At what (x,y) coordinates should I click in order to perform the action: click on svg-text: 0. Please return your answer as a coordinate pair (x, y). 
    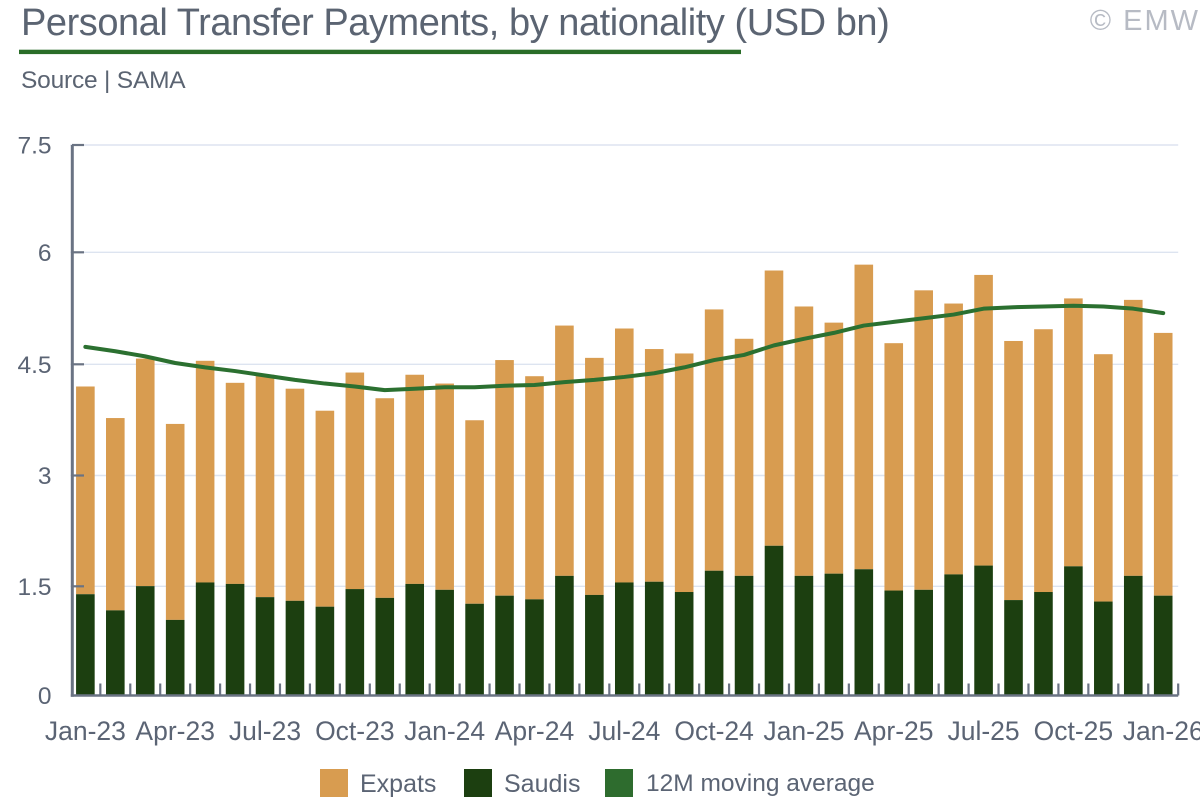
    Looking at the image, I should click on (45, 696).